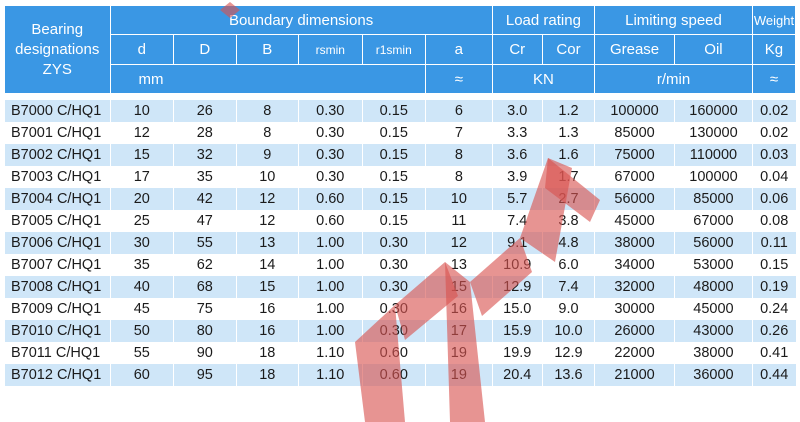 This screenshot has width=800, height=422. What do you see at coordinates (713, 243) in the screenshot?
I see `cell-oil: 56000` at bounding box center [713, 243].